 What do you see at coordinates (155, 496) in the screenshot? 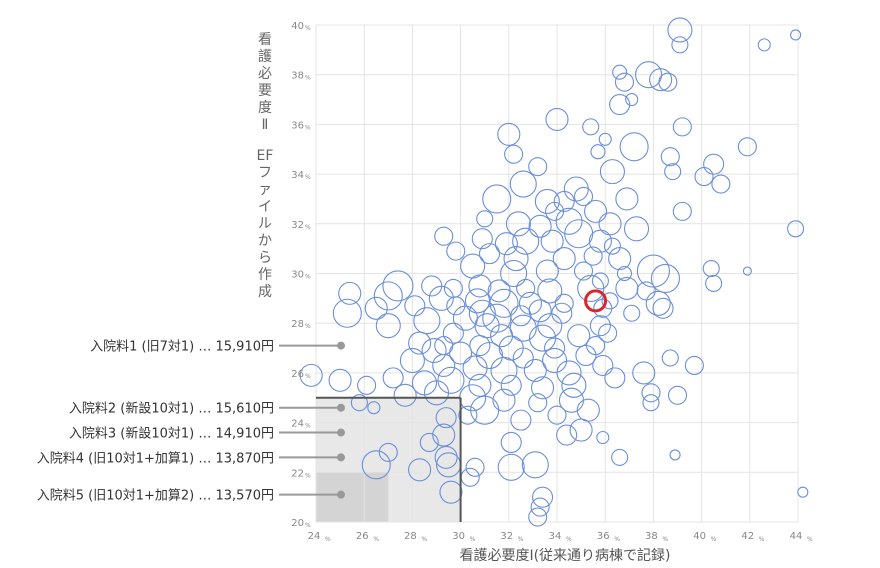
I see `reference-label: 入院料5 (旧10対1+加算2) … 13,570円` at bounding box center [155, 496].